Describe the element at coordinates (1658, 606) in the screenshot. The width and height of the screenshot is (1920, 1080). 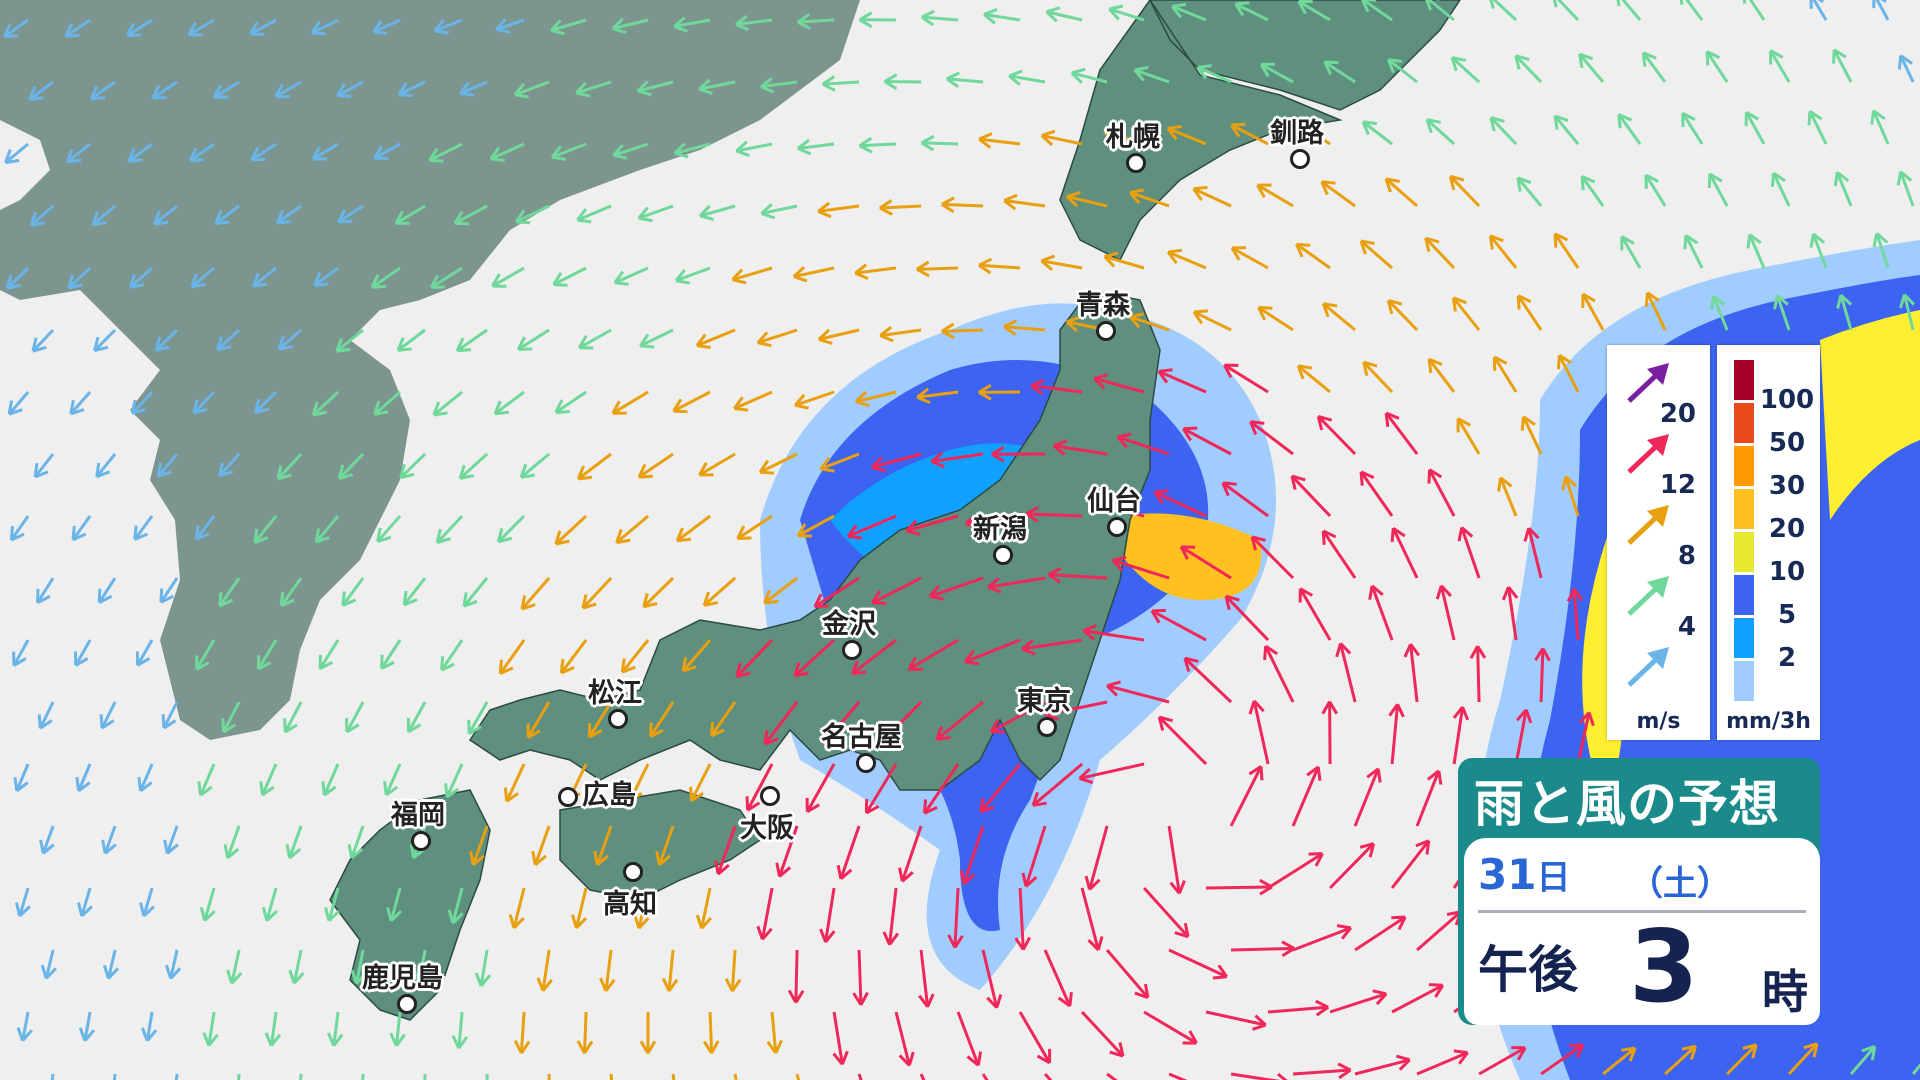
I see `wind-legend-item: 4` at that location.